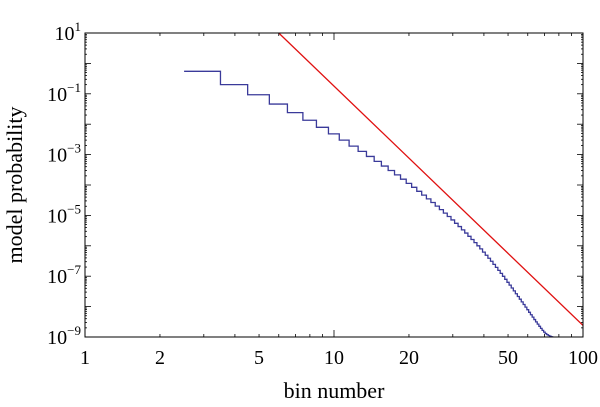  I want to click on x-tick-label: 2, so click(160, 358).